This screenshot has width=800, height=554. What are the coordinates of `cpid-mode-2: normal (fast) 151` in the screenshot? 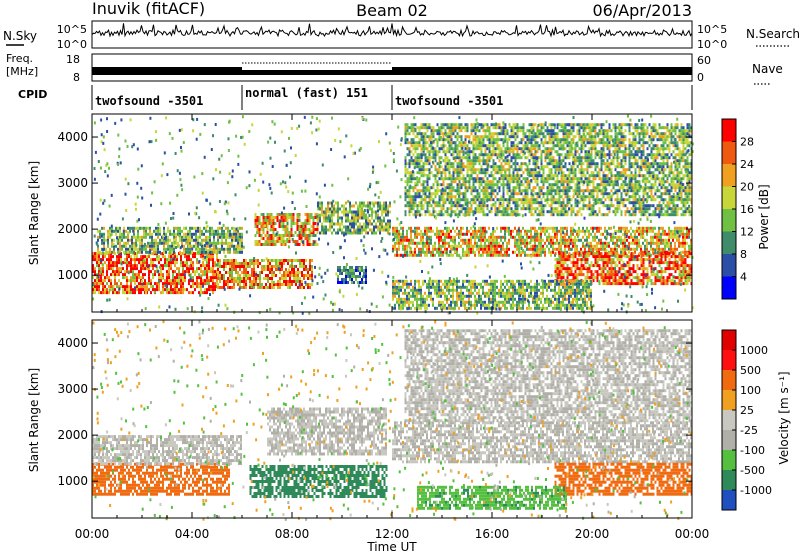 It's located at (306, 93).